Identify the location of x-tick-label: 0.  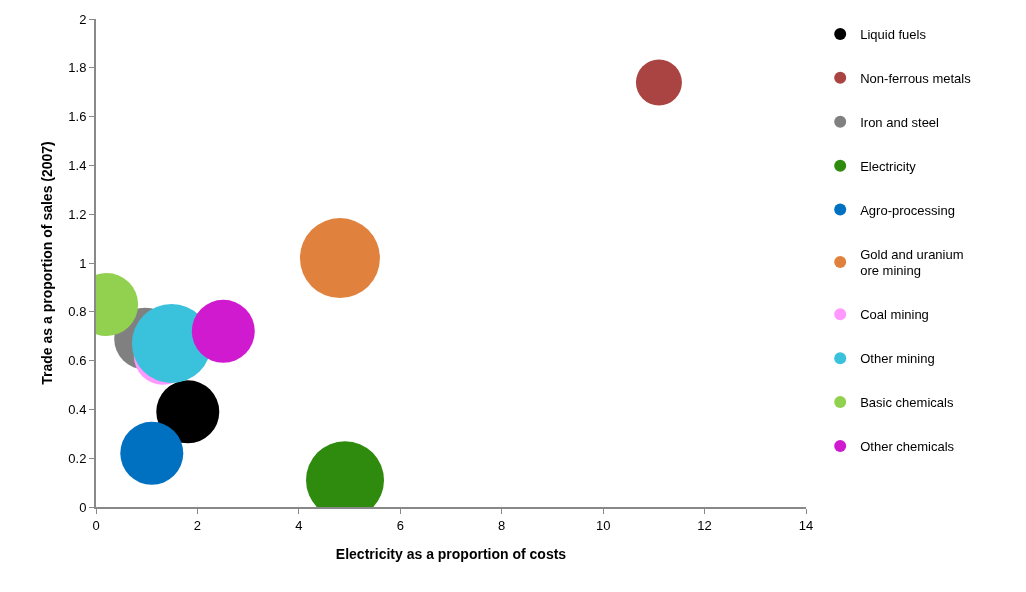
(96, 525).